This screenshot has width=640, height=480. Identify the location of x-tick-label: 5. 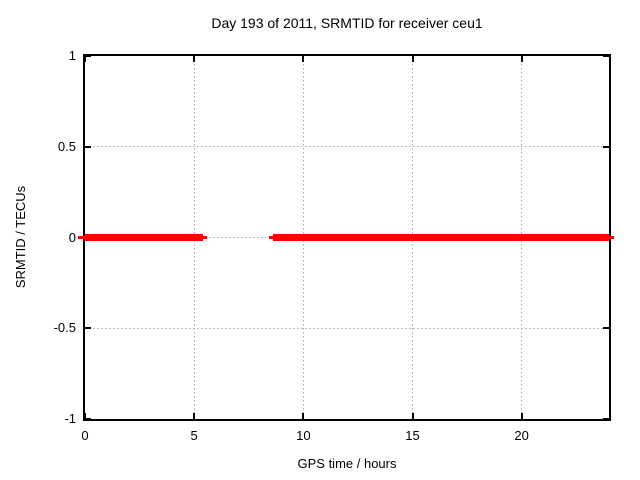
(194, 435).